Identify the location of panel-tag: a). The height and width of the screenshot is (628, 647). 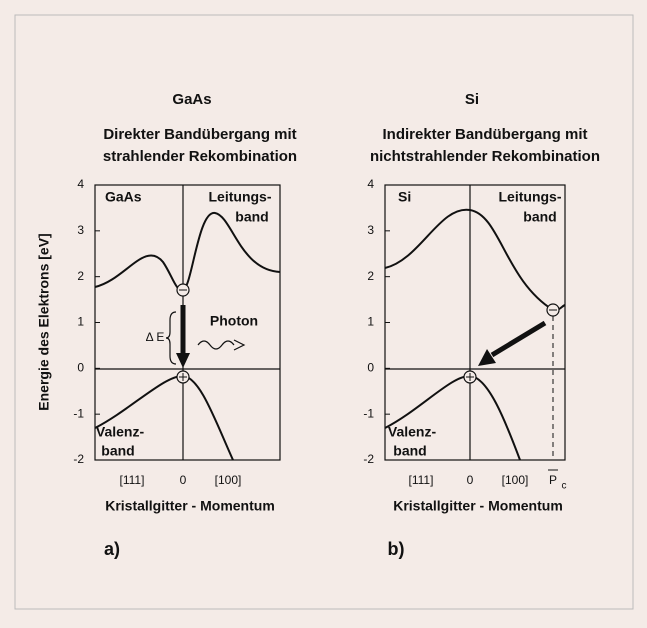
(112, 549).